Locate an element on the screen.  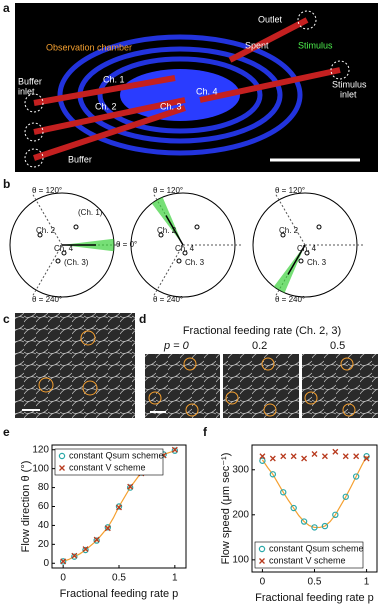
label: Ch. 1 is located at coordinates (114, 79).